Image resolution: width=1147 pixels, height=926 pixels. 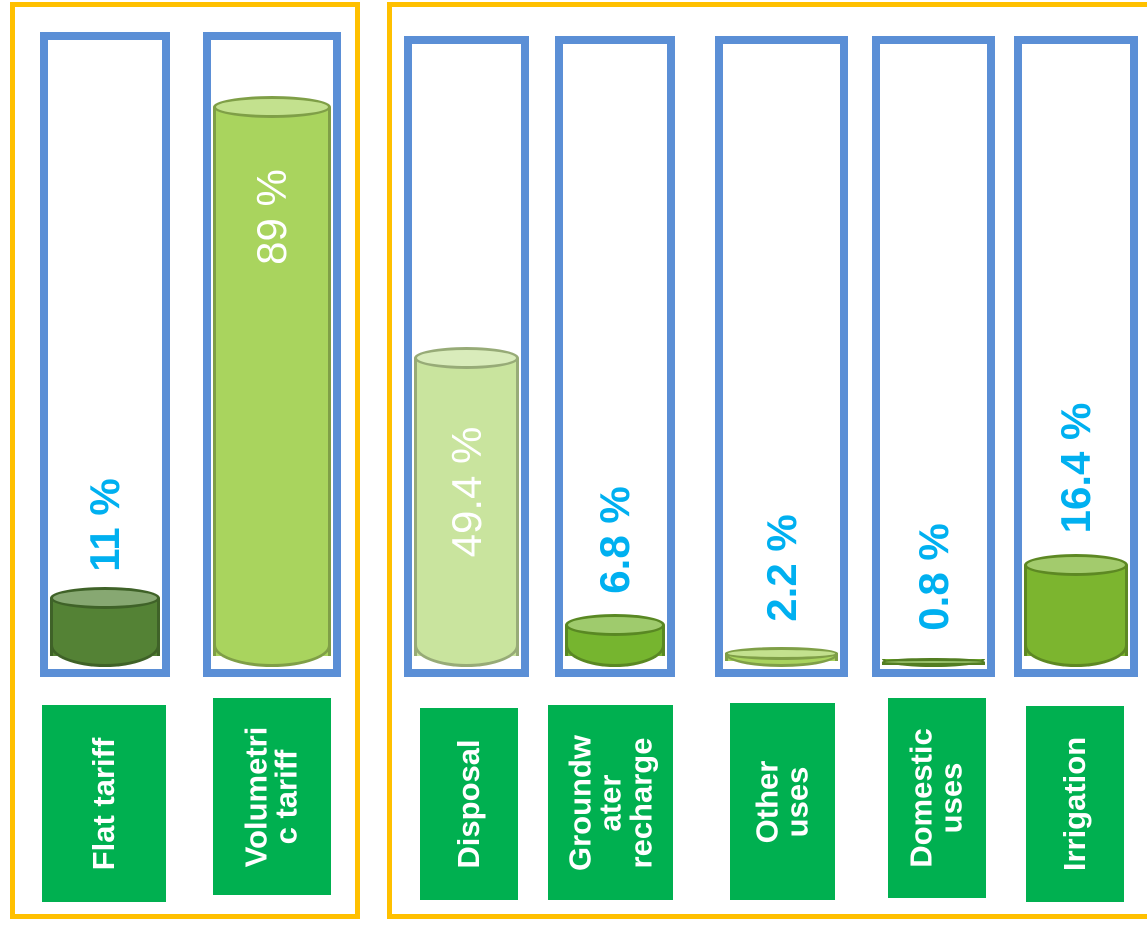 I want to click on bar-disposal, so click(x=466, y=507).